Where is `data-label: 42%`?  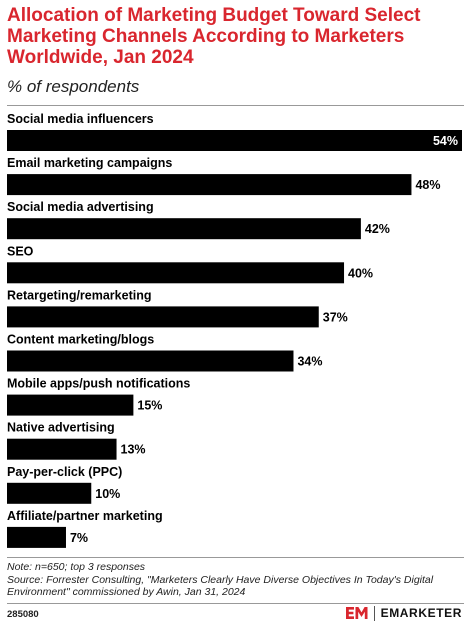
data-label: 42% is located at coordinates (377, 229).